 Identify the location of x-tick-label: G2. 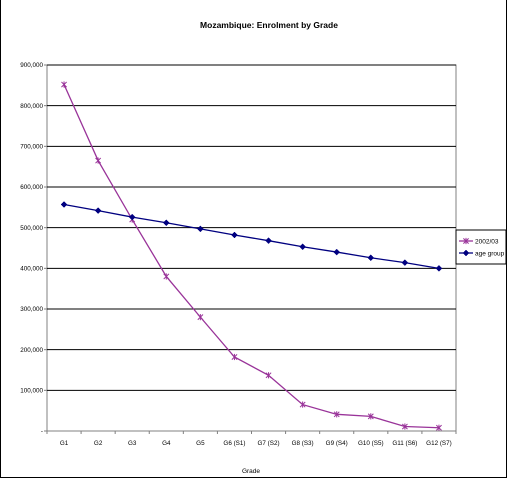
(98, 443).